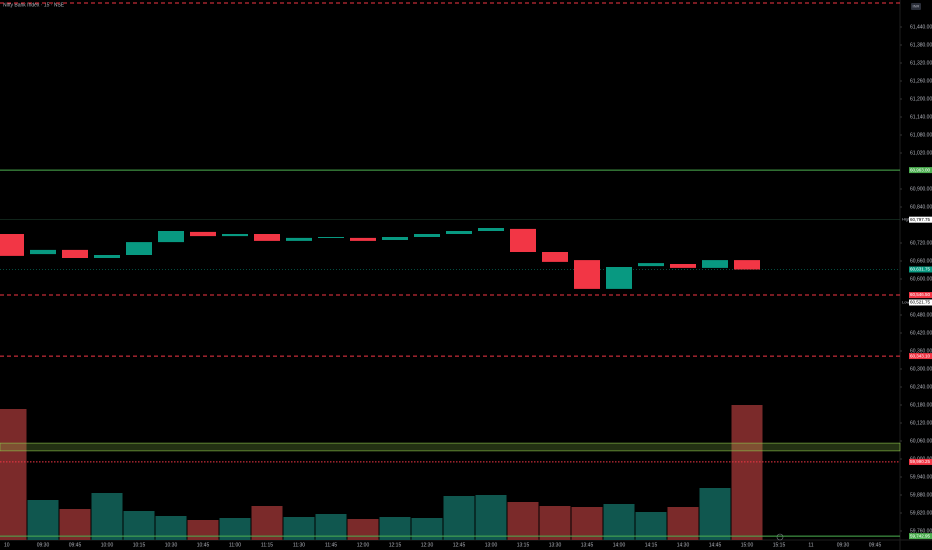 The width and height of the screenshot is (932, 550). What do you see at coordinates (921, 477) in the screenshot?
I see `y-tick-label: 59,940.00` at bounding box center [921, 477].